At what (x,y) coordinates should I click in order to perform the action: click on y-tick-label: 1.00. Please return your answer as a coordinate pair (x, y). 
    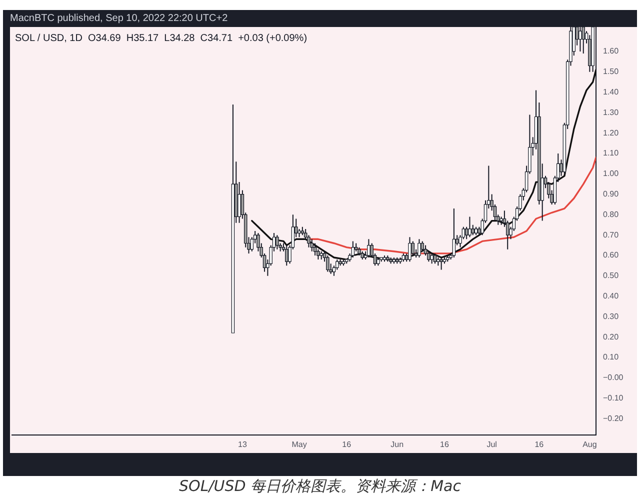
    Looking at the image, I should click on (611, 173).